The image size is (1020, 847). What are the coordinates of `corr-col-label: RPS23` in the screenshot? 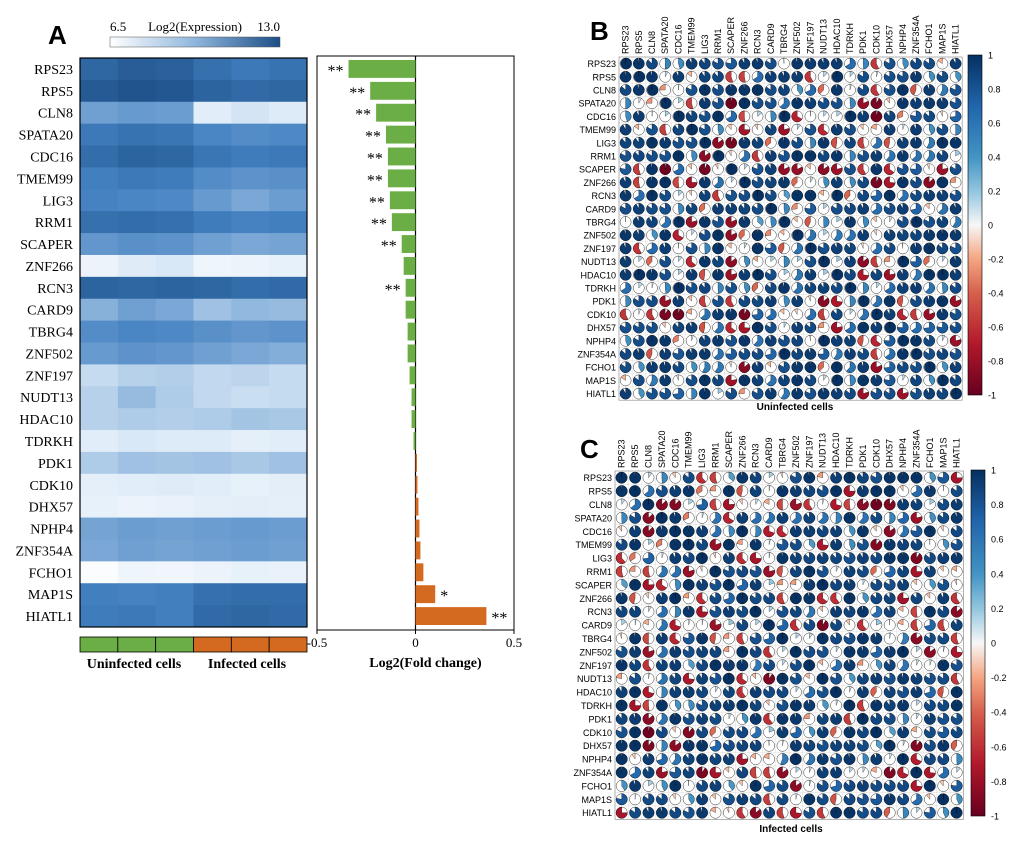 It's located at (622, 453).